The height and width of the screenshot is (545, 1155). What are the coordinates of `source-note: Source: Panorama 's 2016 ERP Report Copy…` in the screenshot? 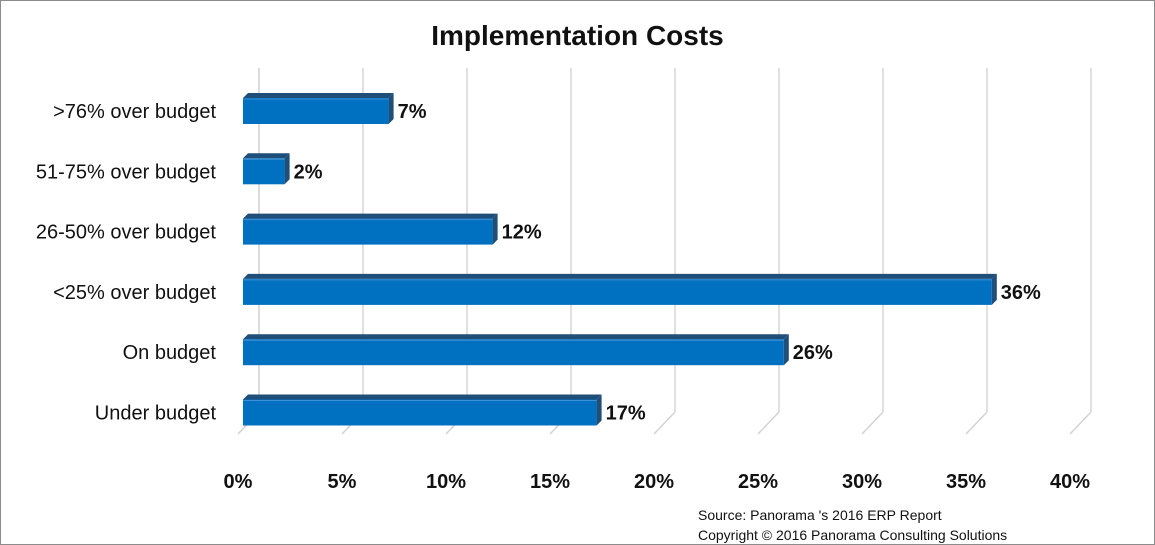 It's located at (852, 525).